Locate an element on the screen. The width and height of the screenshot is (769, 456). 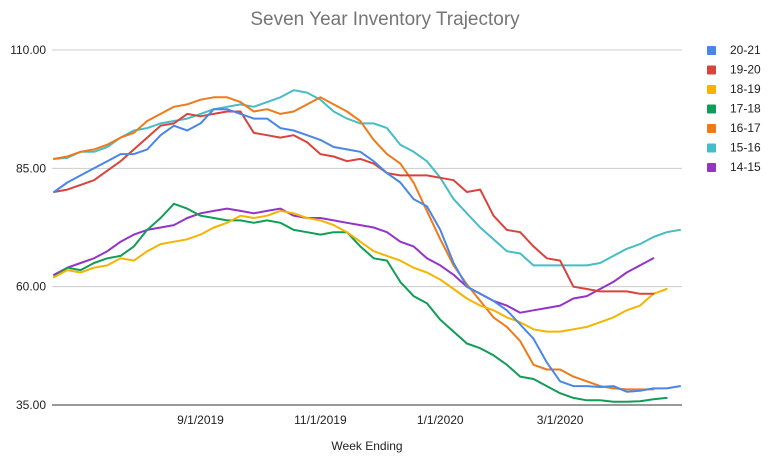
chart-title: Seven Year Inventory Trajectory is located at coordinates (385, 19).